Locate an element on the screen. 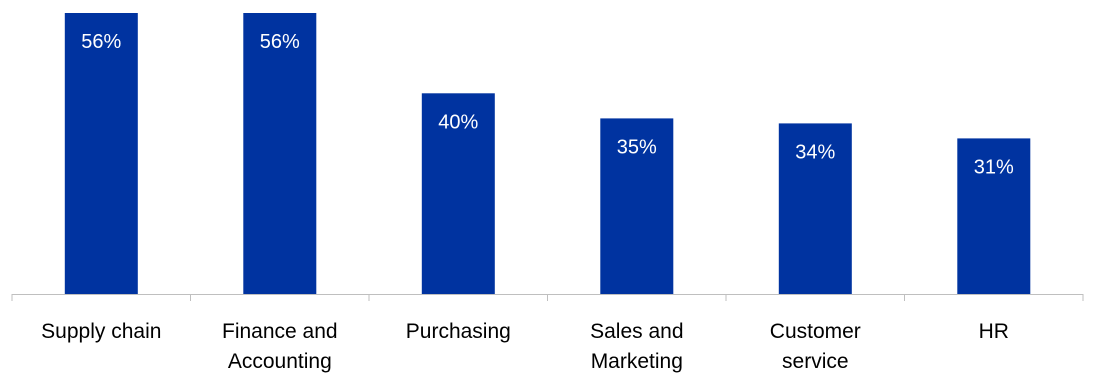 This screenshot has width=1093, height=374. data-label-1: 56% is located at coordinates (280, 42).